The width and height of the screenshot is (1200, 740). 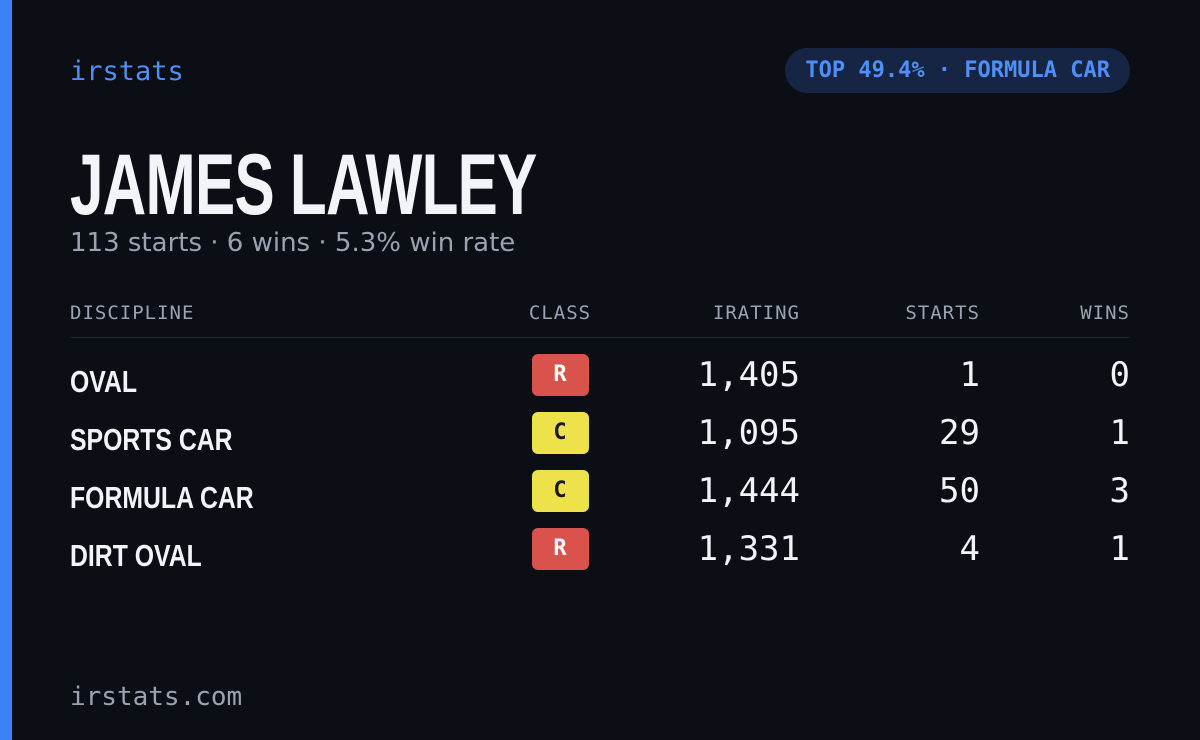 What do you see at coordinates (127, 71) in the screenshot?
I see `brand: irstats` at bounding box center [127, 71].